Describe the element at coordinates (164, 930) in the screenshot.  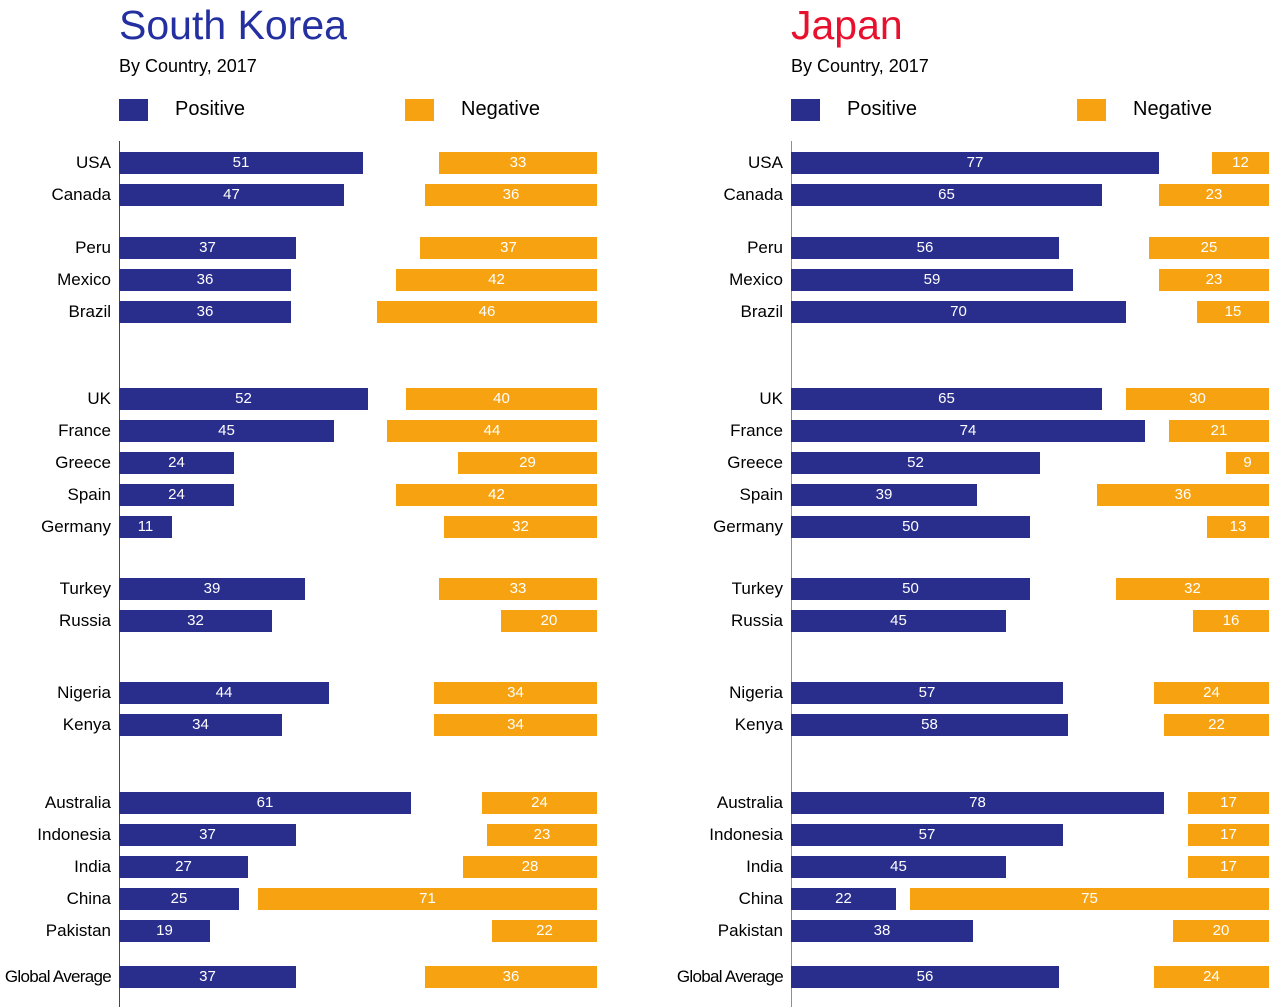
I see `bar-value: 19` at that location.